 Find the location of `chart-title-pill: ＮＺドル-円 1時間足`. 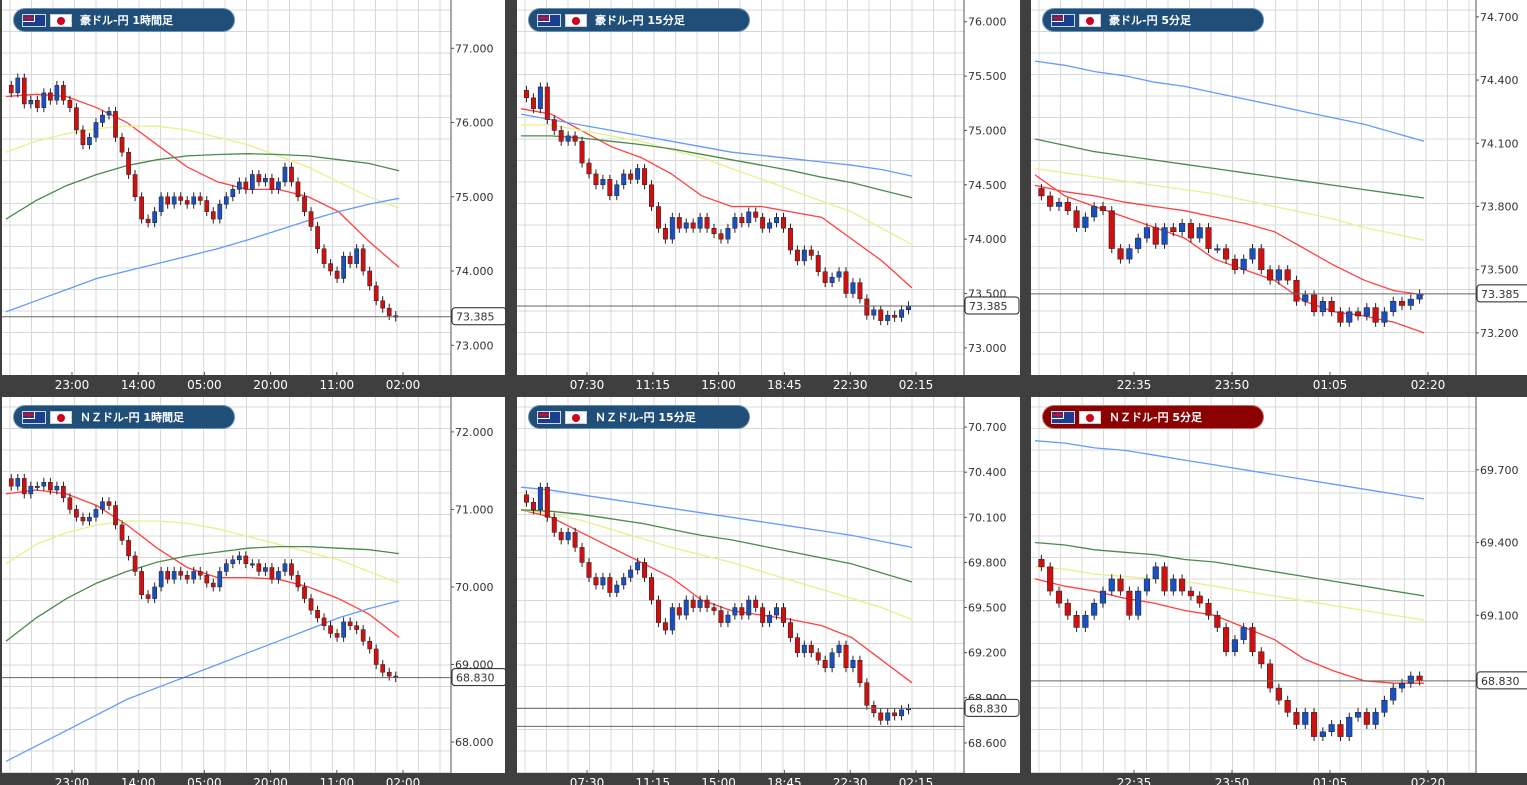

chart-title-pill: ＮＺドル-円 1時間足 is located at coordinates (124, 417).